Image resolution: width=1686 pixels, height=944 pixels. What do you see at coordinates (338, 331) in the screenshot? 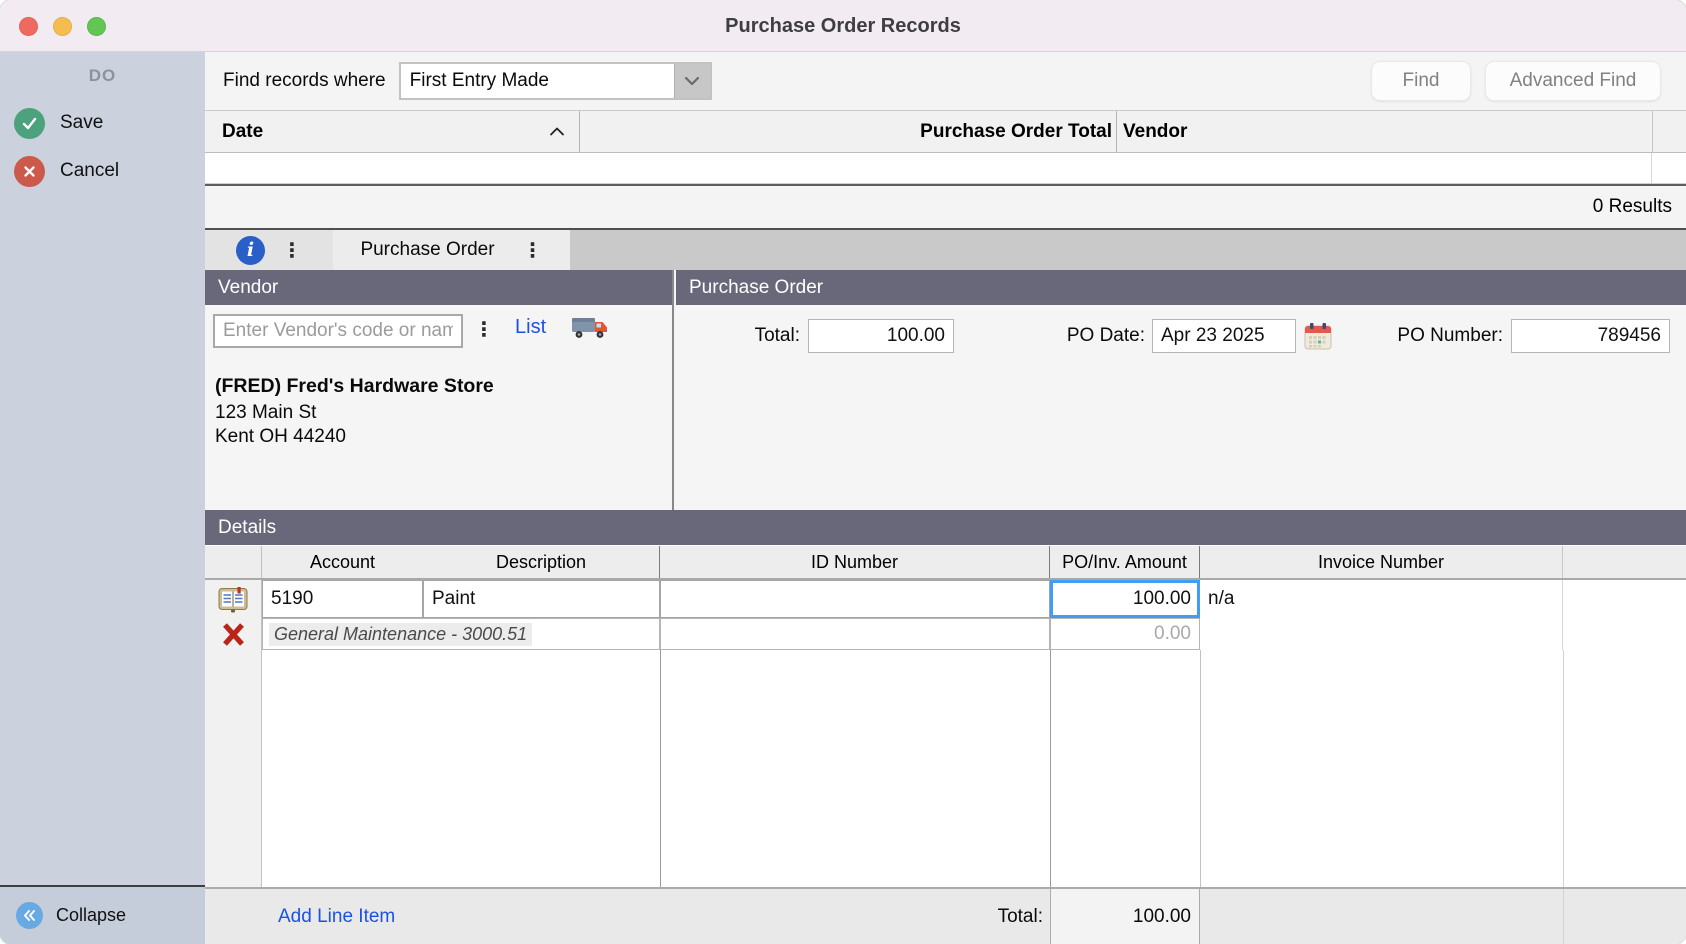
I see `vendor-search-input` at bounding box center [338, 331].